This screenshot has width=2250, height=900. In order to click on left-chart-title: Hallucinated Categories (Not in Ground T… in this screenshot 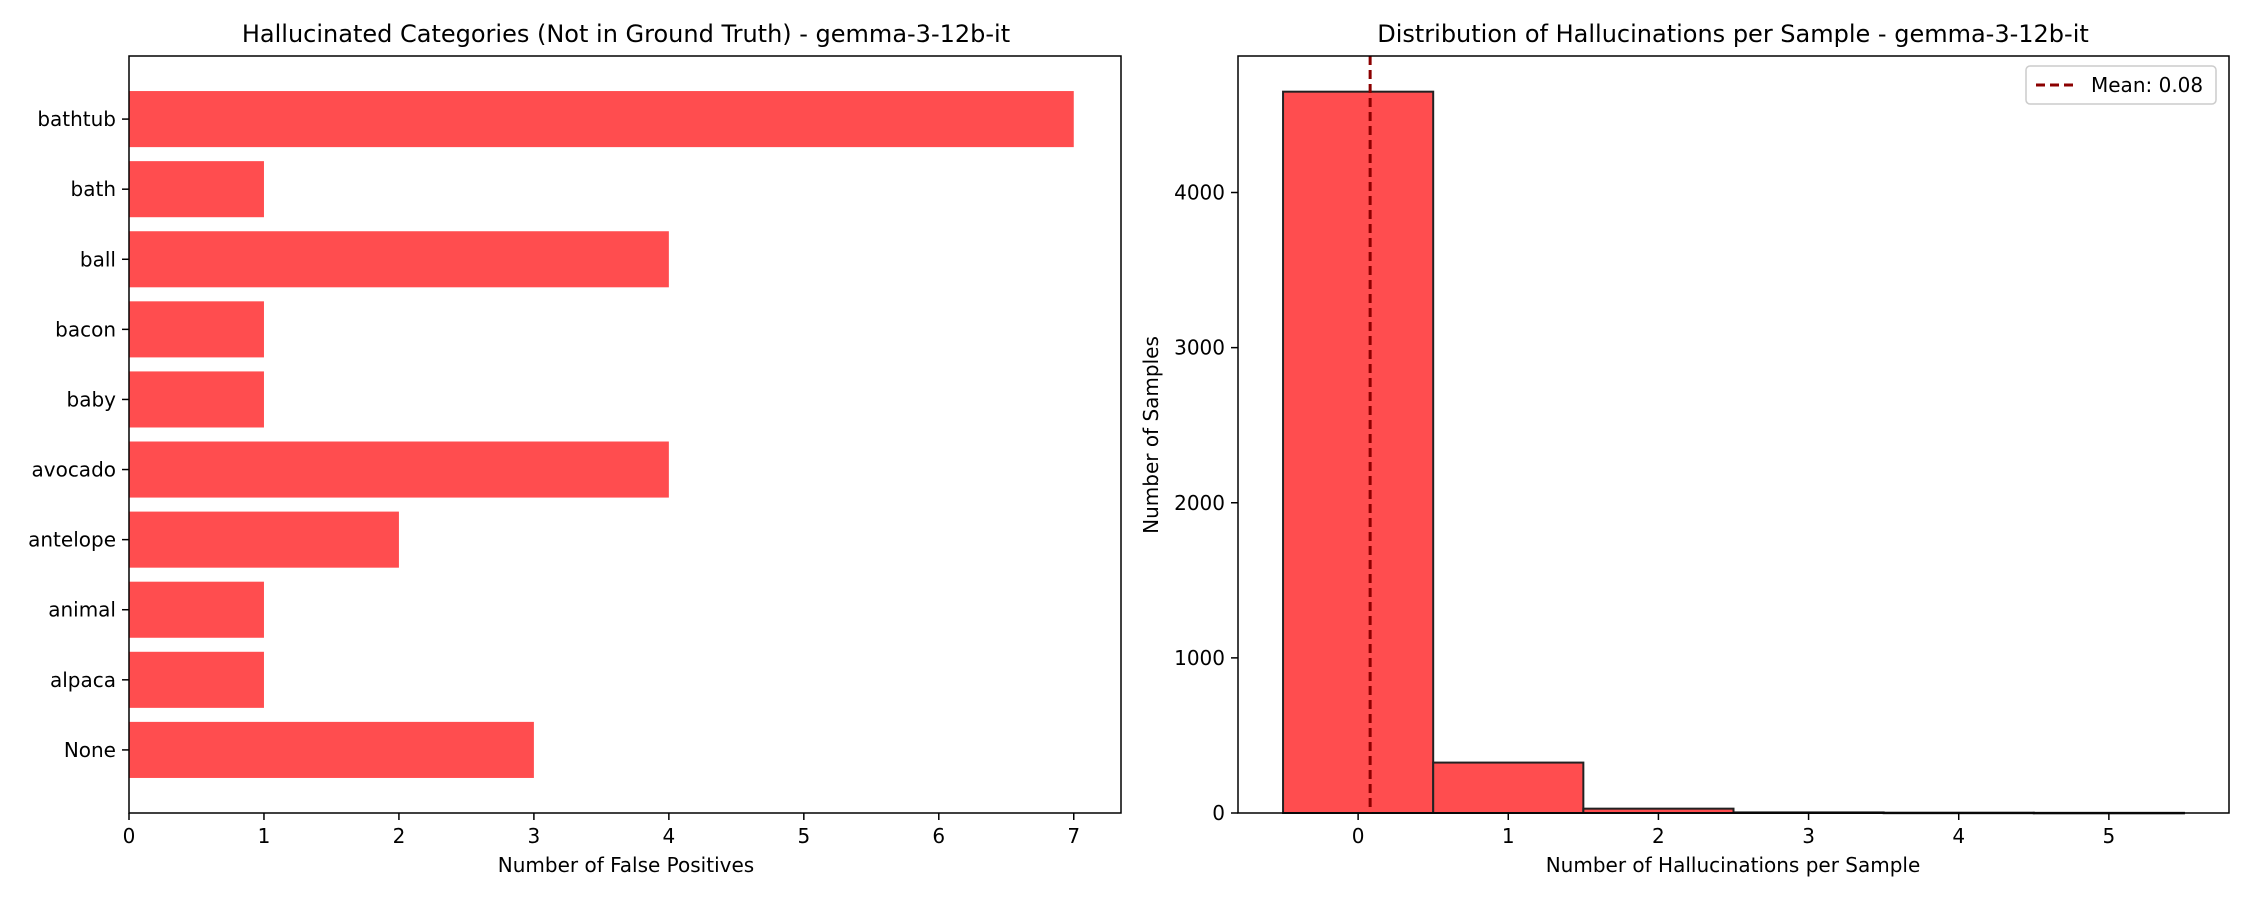, I will do `click(626, 34)`.